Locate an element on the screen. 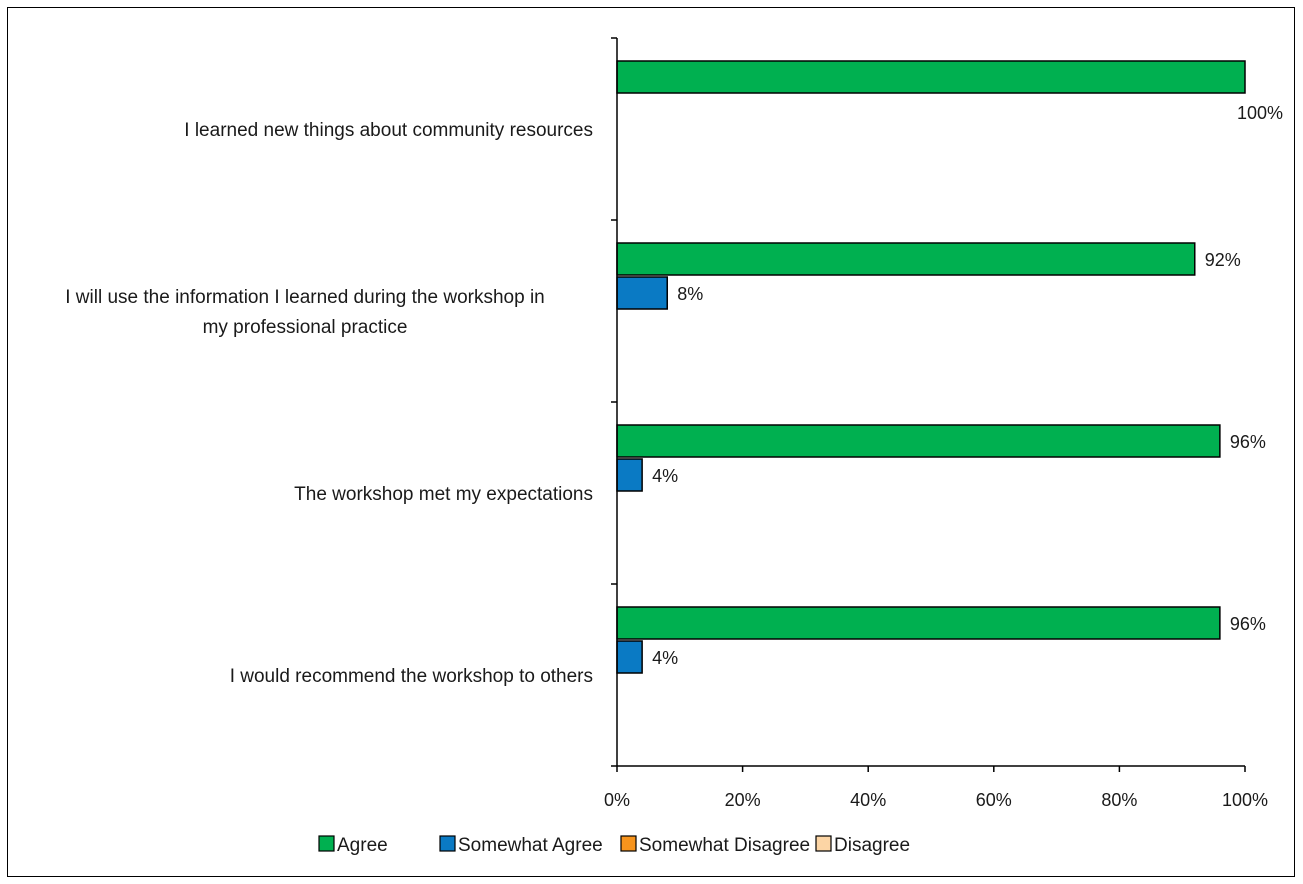 The height and width of the screenshot is (884, 1303). legend-swatch-agree is located at coordinates (326, 843).